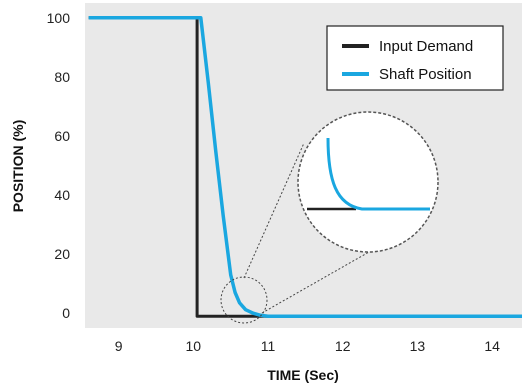 The image size is (522, 385). I want to click on x-tick-label: 11, so click(268, 346).